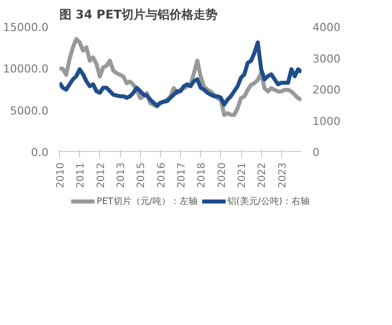  I want to click on x-tick-label: 2021, so click(242, 175).